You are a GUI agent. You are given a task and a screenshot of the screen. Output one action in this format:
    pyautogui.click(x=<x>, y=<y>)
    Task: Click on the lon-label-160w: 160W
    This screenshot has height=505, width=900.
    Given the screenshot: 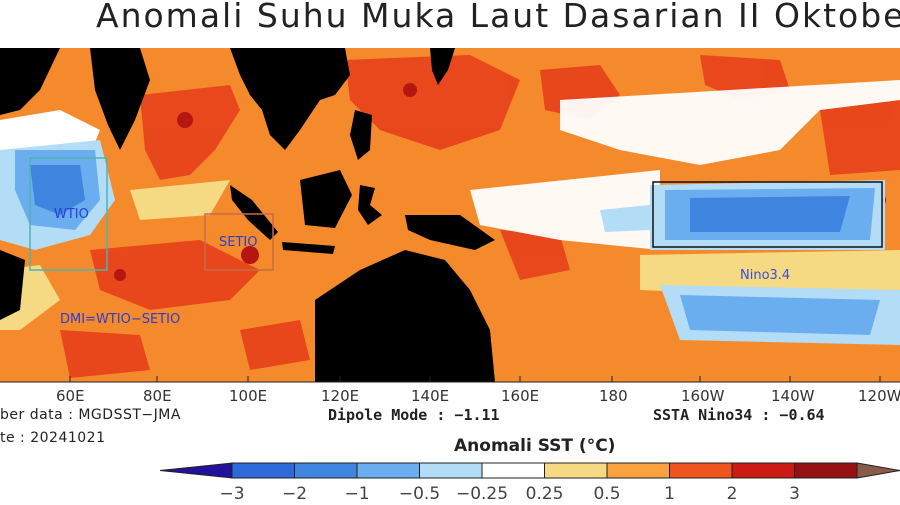 What is the action you would take?
    pyautogui.click(x=703, y=396)
    